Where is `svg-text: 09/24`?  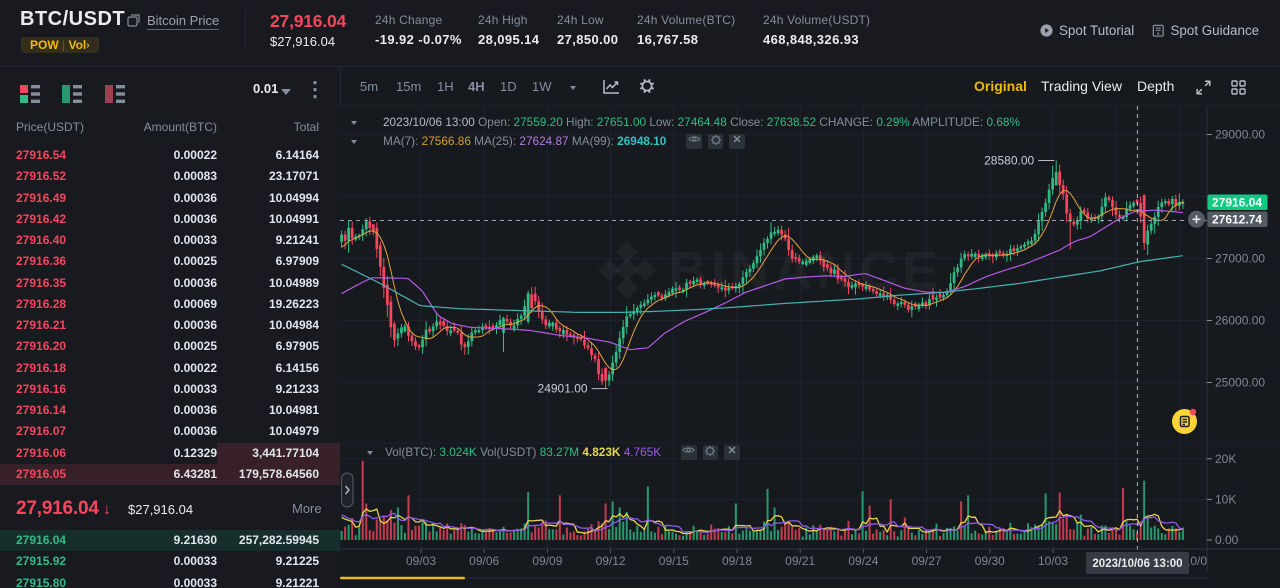 svg-text: 09/24 is located at coordinates (863, 561).